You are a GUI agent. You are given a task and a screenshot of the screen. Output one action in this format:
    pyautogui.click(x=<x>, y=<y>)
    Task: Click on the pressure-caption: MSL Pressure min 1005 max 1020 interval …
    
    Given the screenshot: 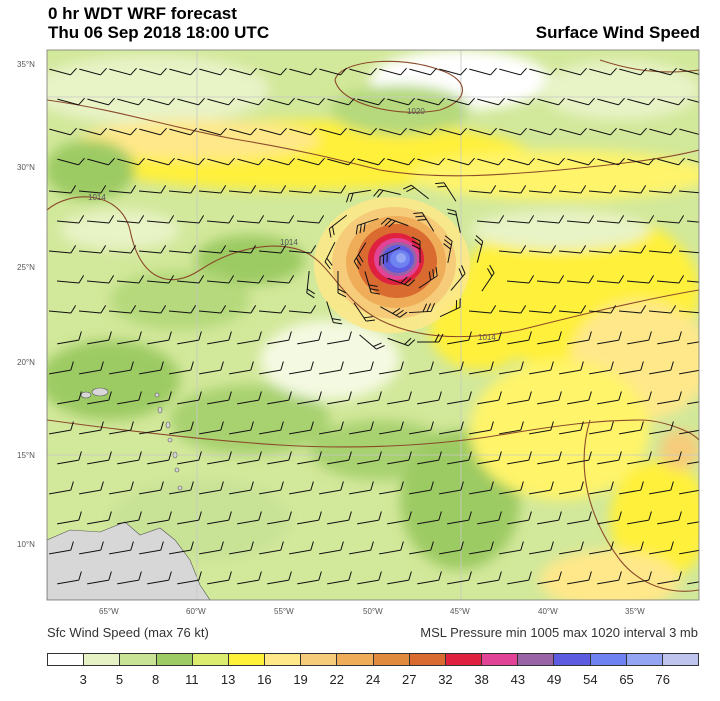 What is the action you would take?
    pyautogui.click(x=559, y=632)
    